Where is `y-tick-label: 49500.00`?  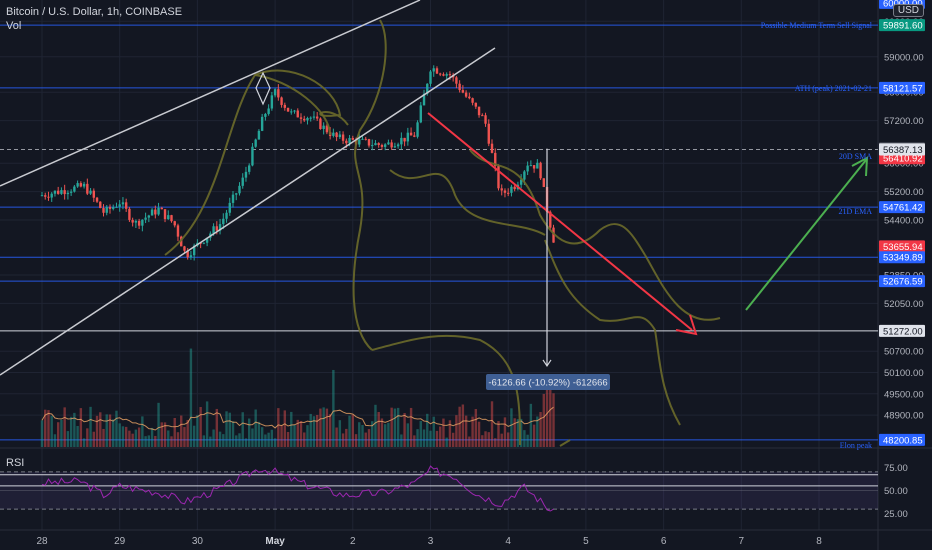
y-tick-label: 49500.00 is located at coordinates (904, 394).